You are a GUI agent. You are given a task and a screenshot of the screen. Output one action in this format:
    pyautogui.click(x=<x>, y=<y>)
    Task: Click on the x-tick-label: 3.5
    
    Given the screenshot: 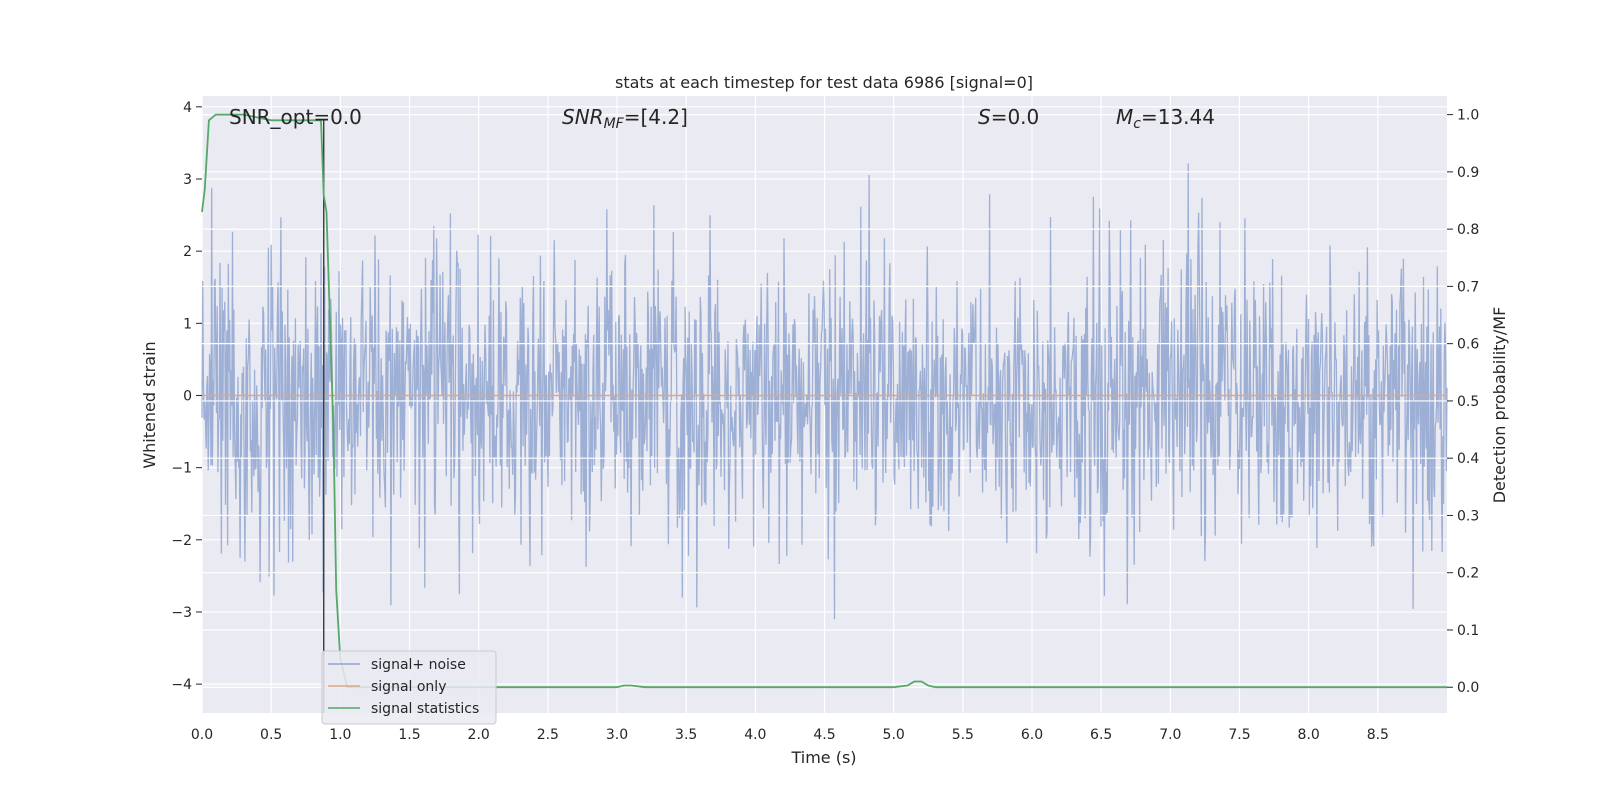 What is the action you would take?
    pyautogui.click(x=686, y=735)
    